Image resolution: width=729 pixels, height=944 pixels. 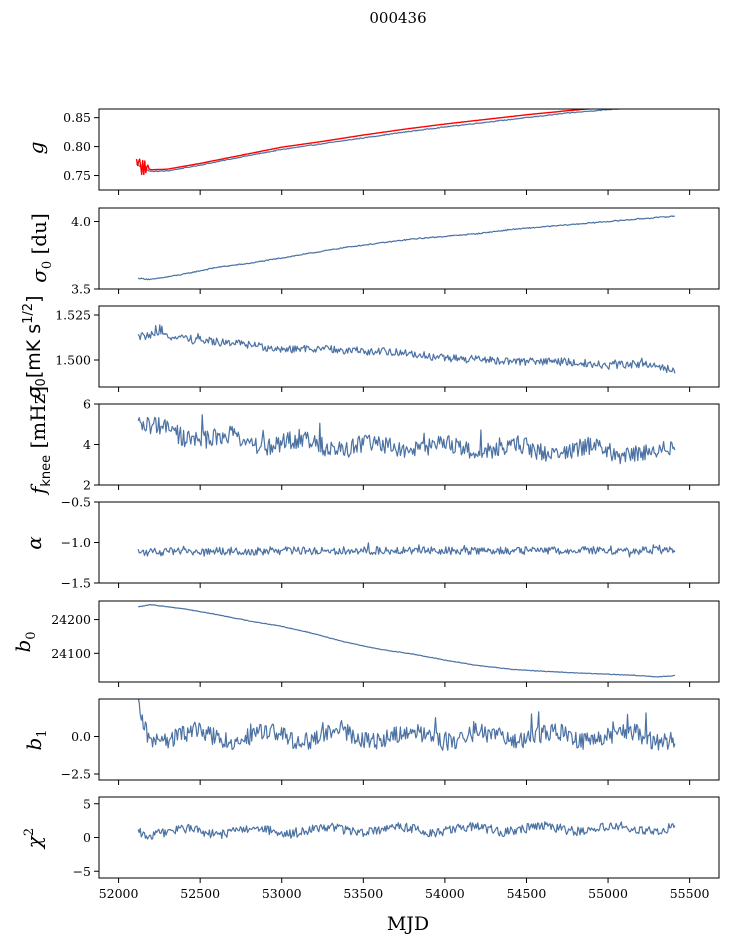 What do you see at coordinates (81, 289) in the screenshot?
I see `y-tick-label: 3.5` at bounding box center [81, 289].